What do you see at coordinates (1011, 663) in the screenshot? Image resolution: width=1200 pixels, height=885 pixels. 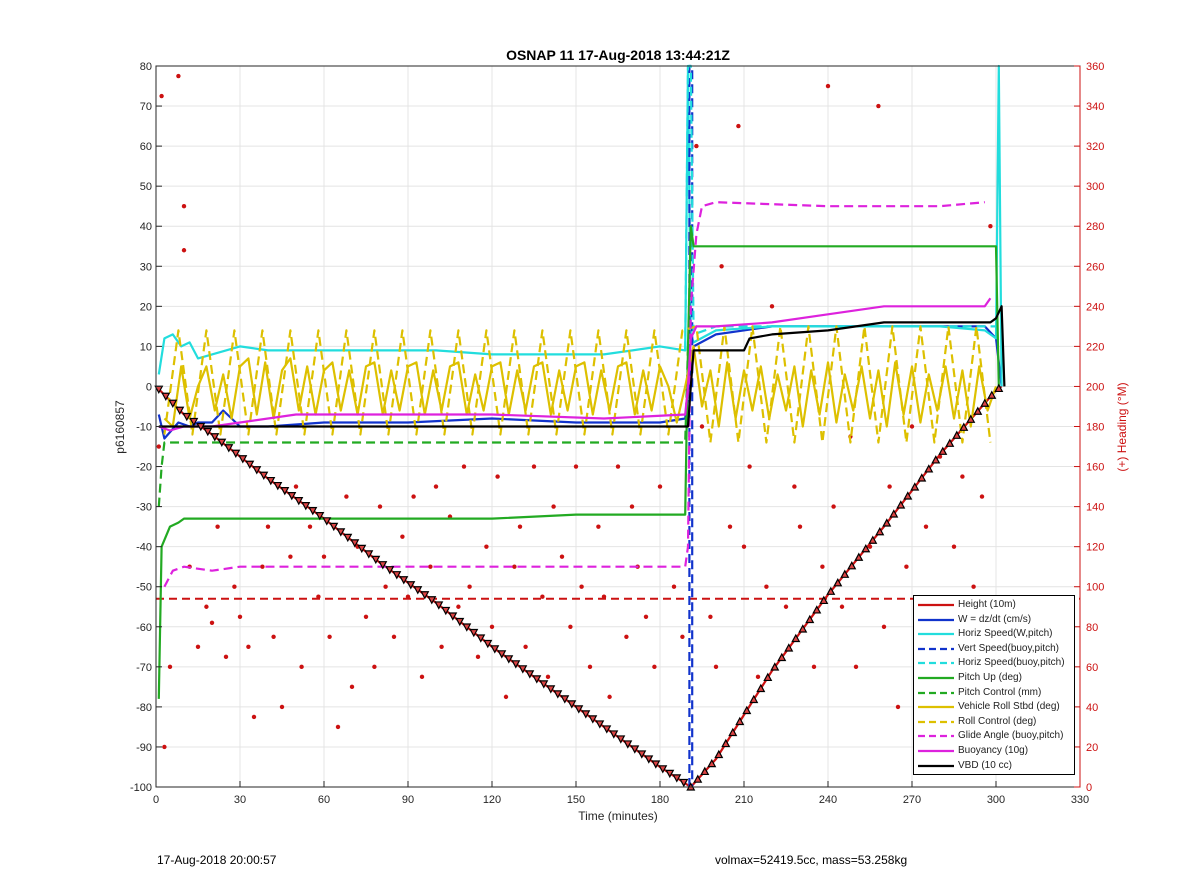 I see `legend-label: Horiz Speed(buoy,pitch)` at bounding box center [1011, 663].